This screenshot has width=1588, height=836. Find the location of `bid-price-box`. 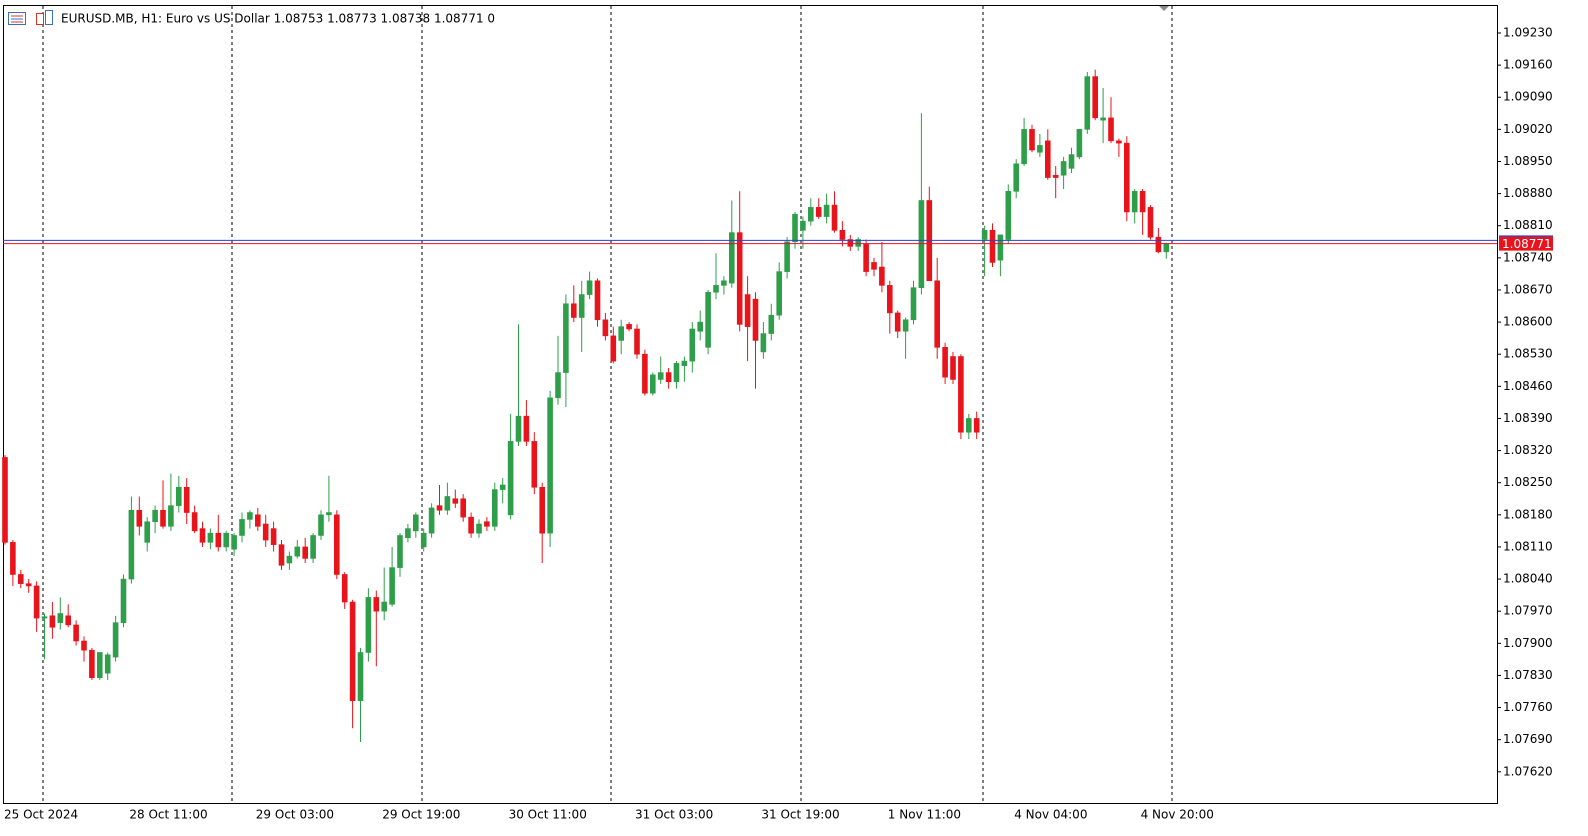

bid-price-box is located at coordinates (1526, 243).